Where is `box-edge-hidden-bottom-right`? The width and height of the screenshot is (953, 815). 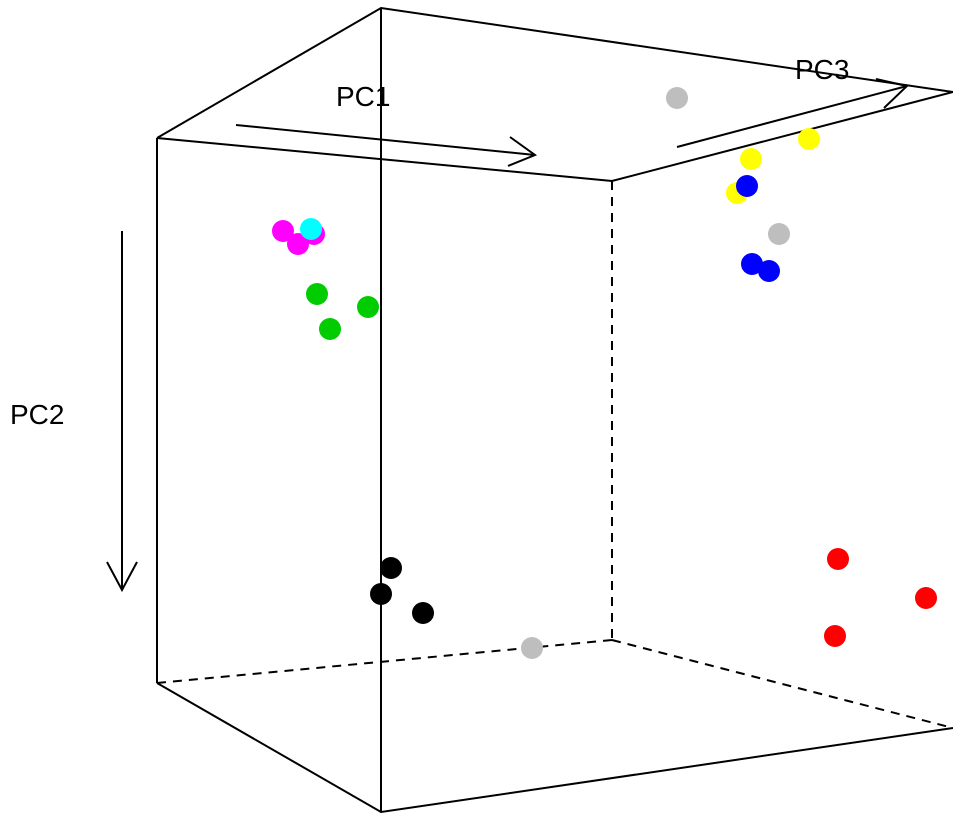
box-edge-hidden-bottom-right is located at coordinates (782, 684).